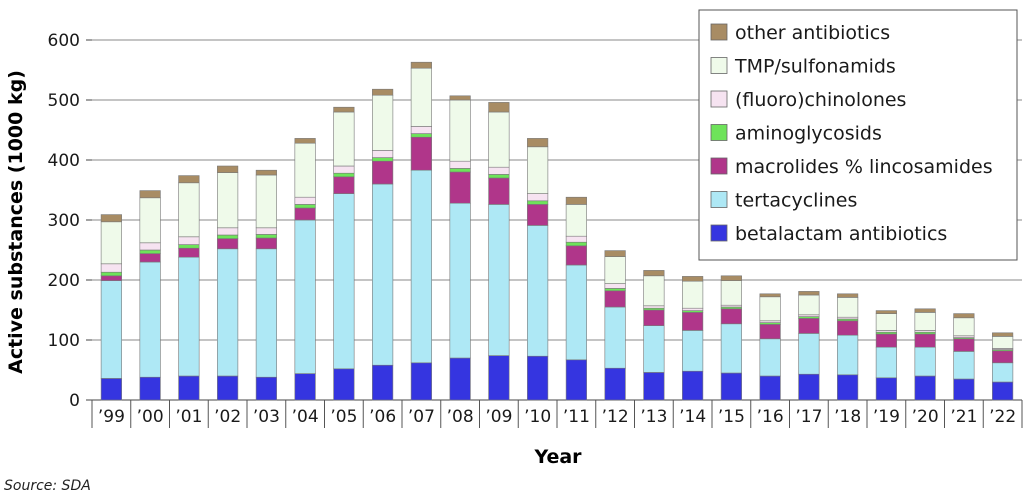 The width and height of the screenshot is (1024, 502). I want to click on y-tick-label: 300, so click(64, 221).